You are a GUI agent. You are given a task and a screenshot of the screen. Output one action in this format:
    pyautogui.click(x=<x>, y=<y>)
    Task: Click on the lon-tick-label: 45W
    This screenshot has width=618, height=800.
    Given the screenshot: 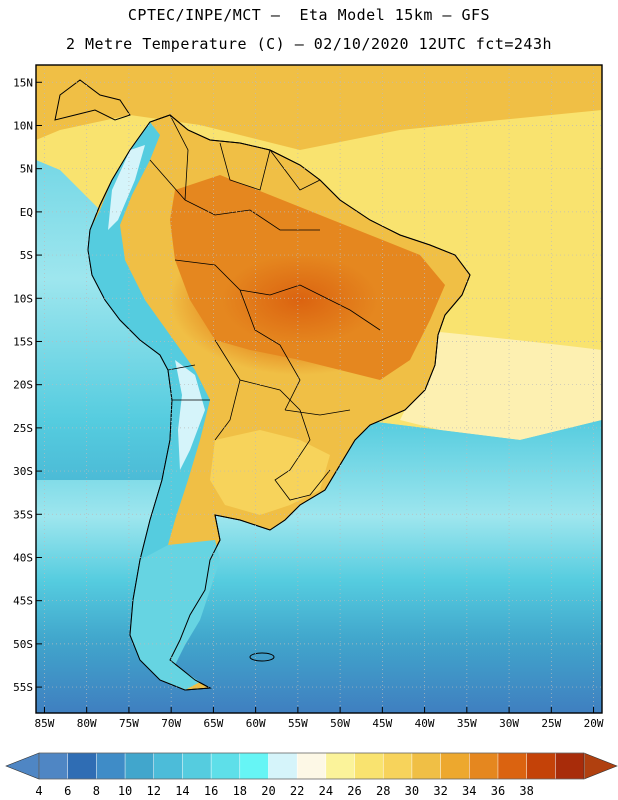 What is the action you would take?
    pyautogui.click(x=382, y=723)
    